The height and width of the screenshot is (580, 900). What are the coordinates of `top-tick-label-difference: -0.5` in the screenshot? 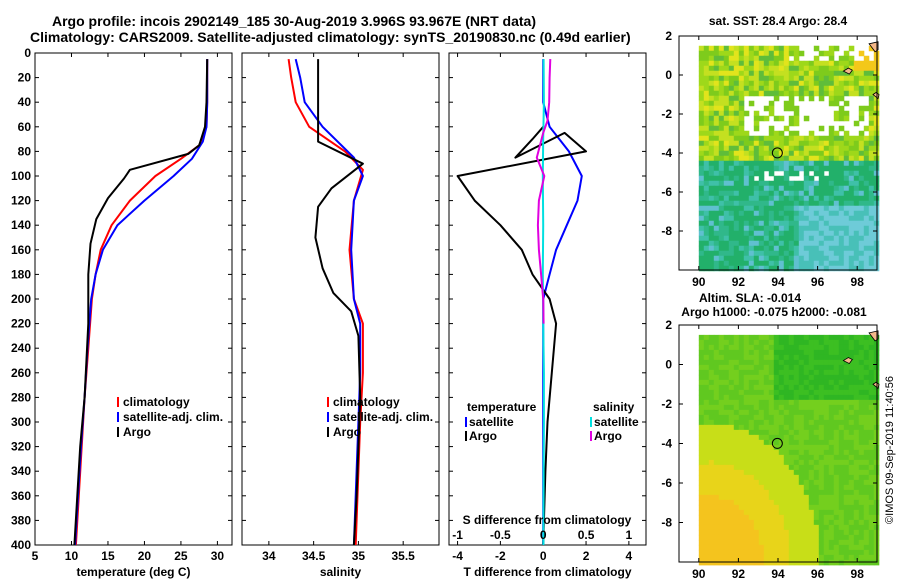 It's located at (500, 535).